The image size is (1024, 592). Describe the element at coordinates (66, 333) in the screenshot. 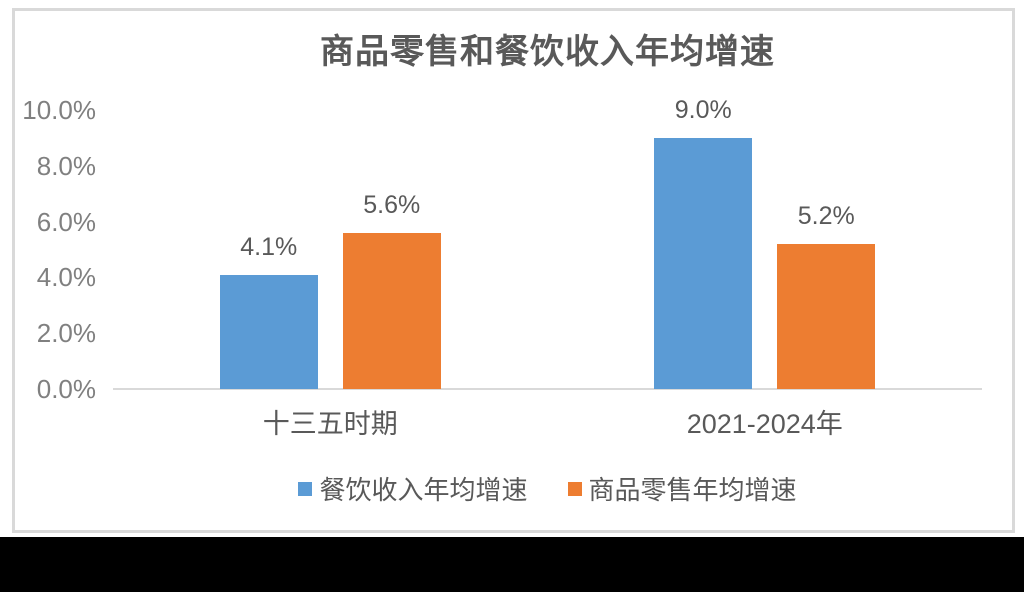

I see `y-tick-2.0%: 2.0%` at that location.